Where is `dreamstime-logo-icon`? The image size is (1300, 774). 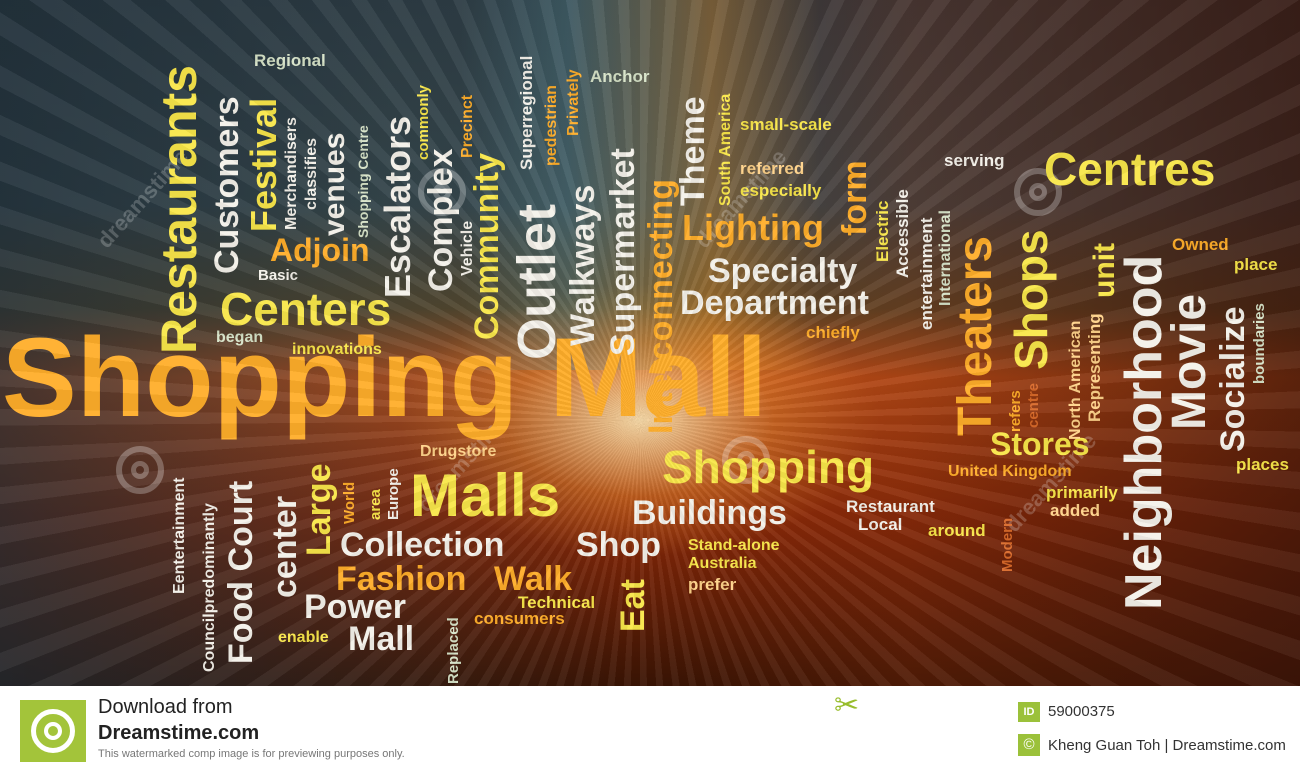 dreamstime-logo-icon is located at coordinates (53, 731).